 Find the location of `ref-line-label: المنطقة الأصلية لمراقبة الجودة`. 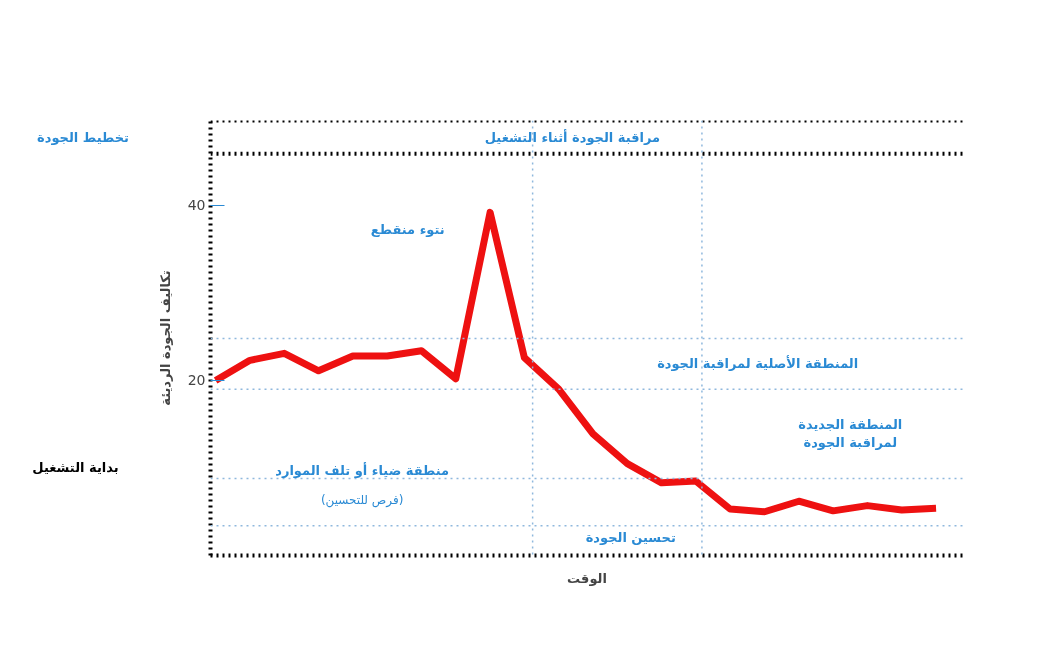

ref-line-label: المنطقة الأصلية لمراقبة الجودة is located at coordinates (758, 362).